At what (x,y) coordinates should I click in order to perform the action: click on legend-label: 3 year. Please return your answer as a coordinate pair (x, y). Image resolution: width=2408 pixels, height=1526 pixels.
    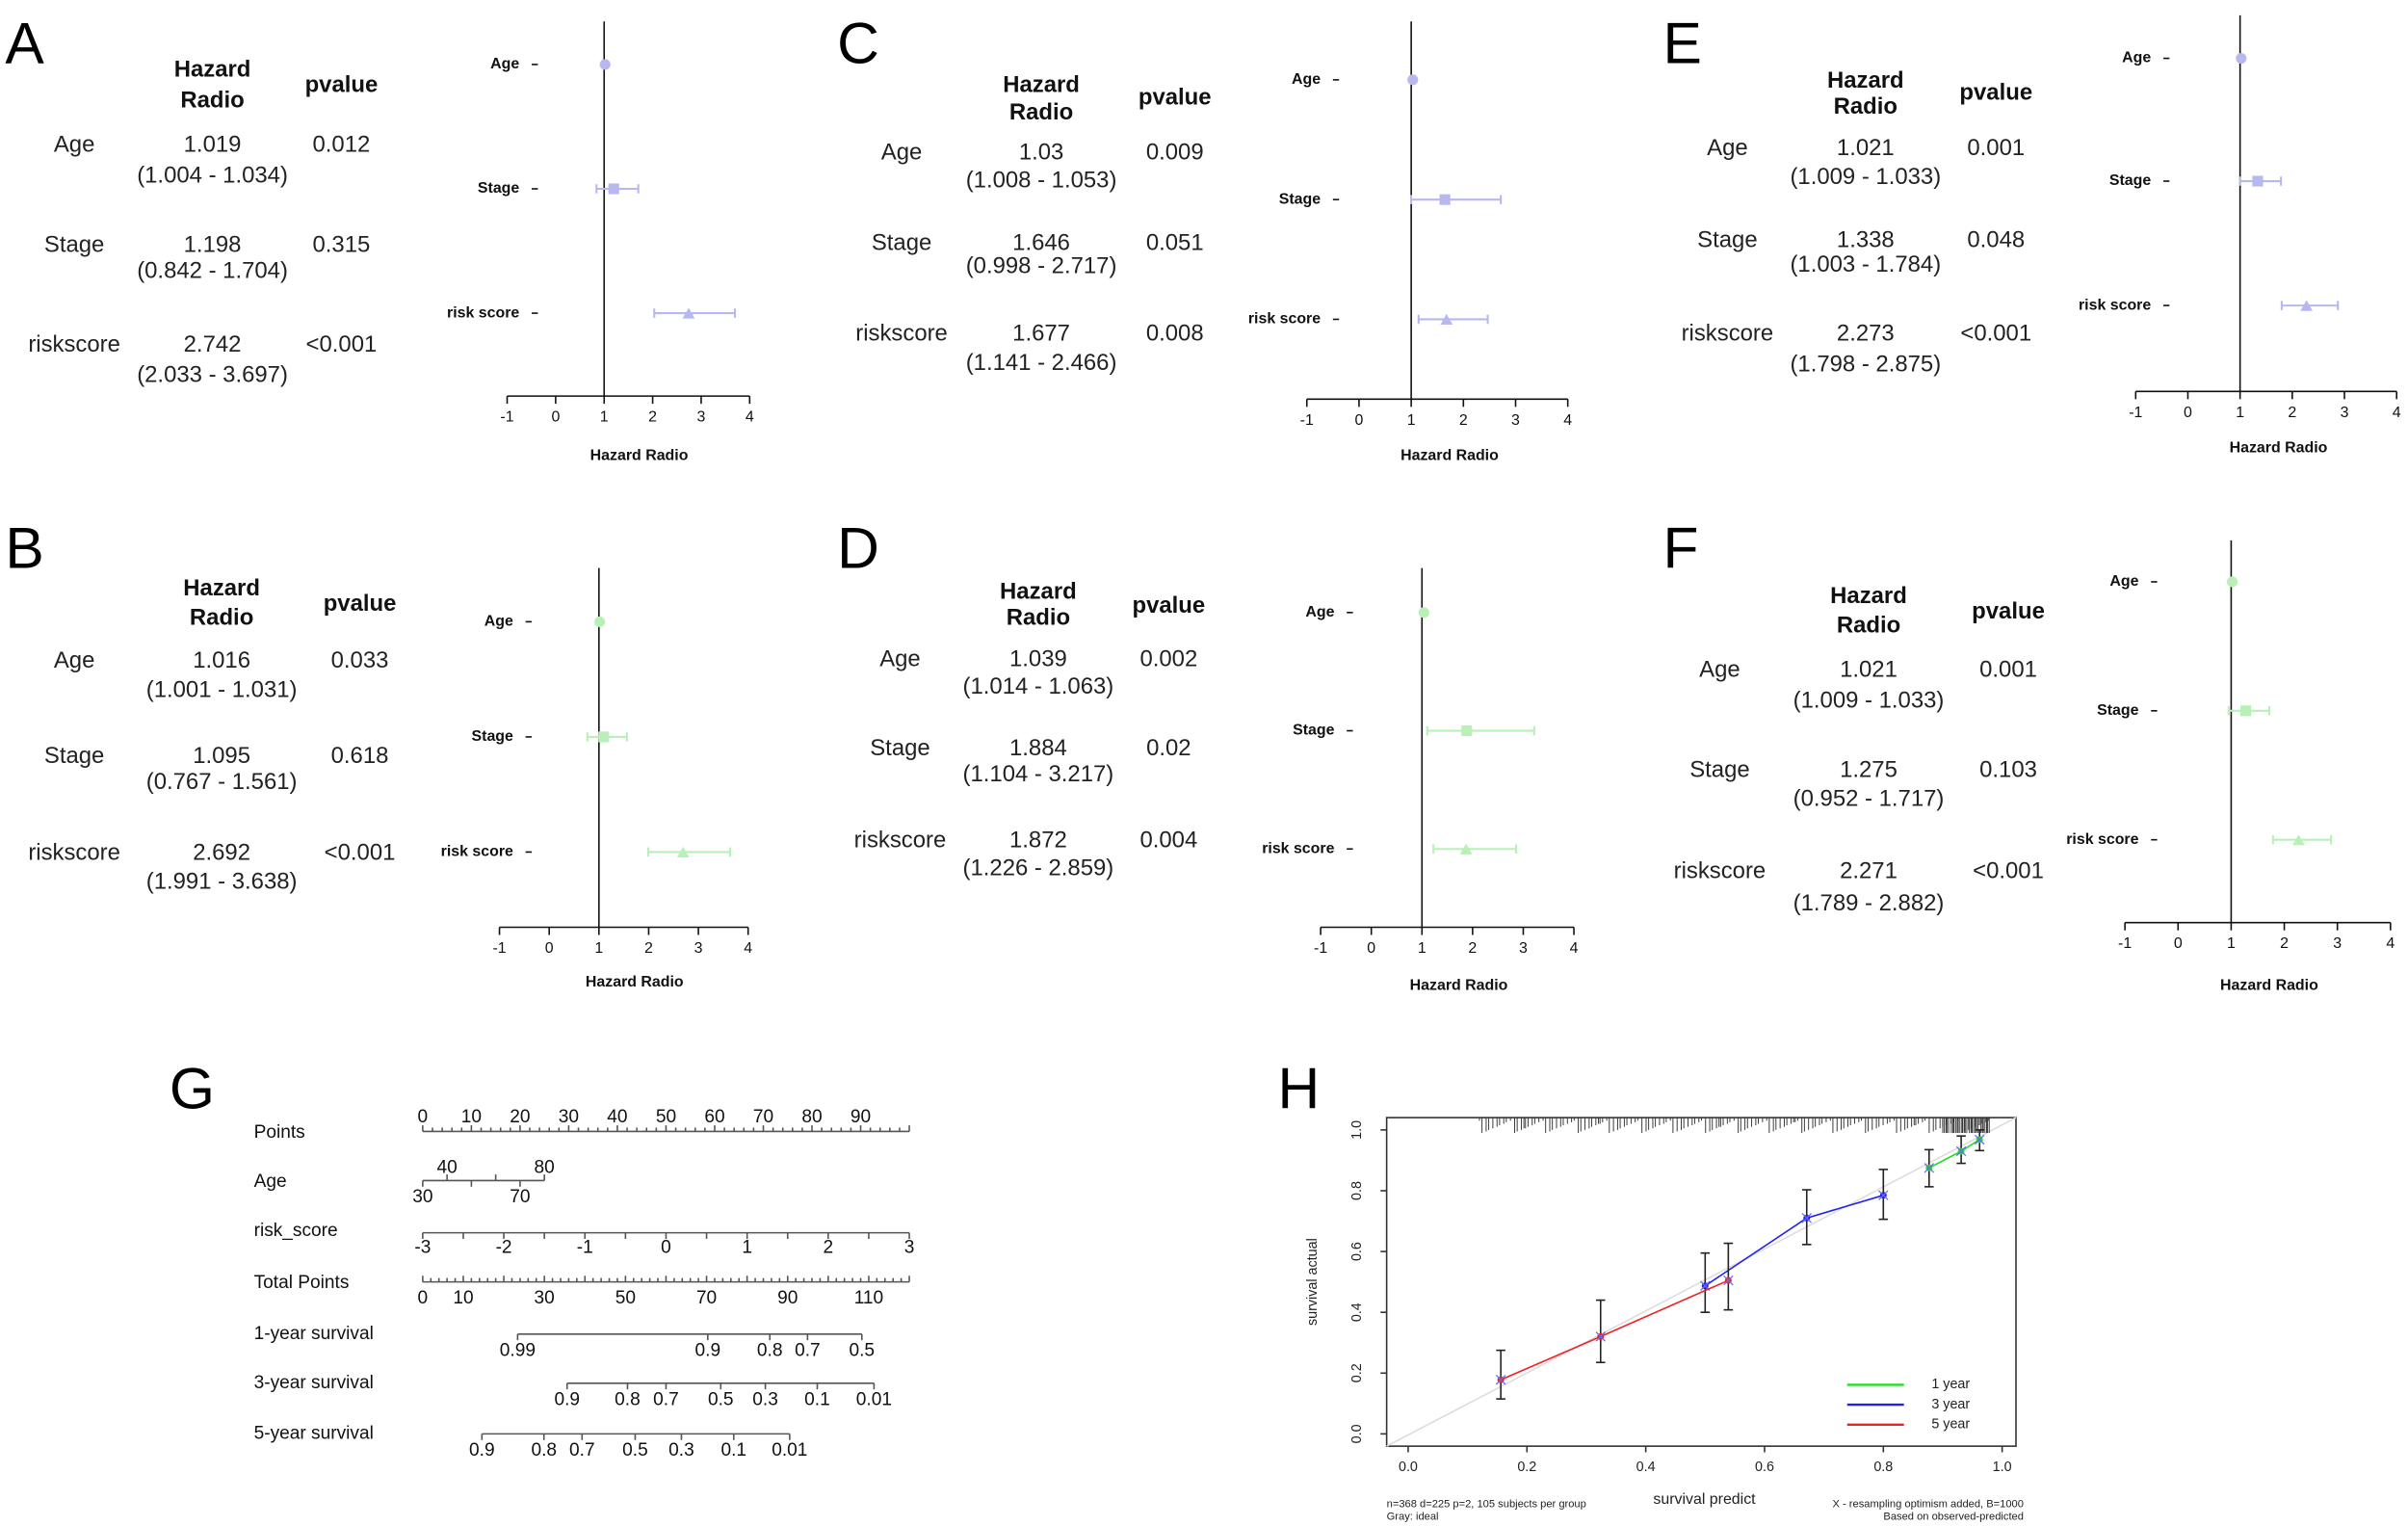
    Looking at the image, I should click on (1950, 1404).